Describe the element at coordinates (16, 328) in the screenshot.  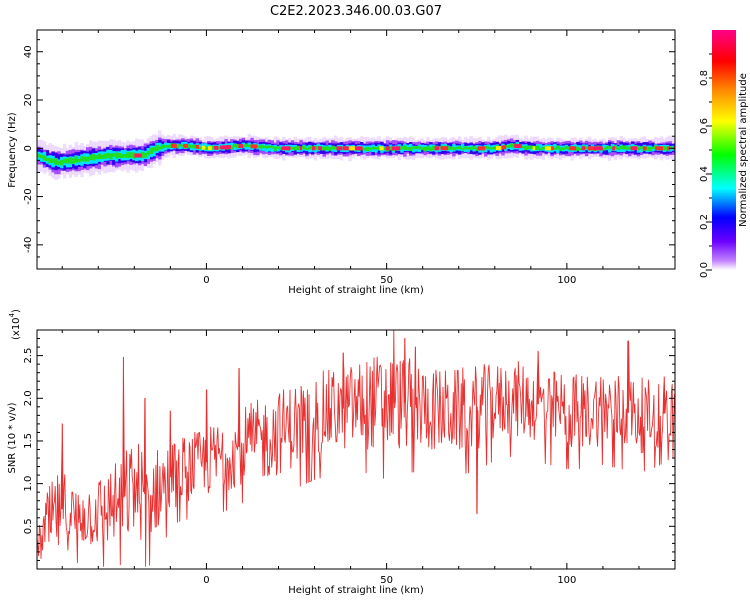
I see `snr-scale-label: (x10` at that location.